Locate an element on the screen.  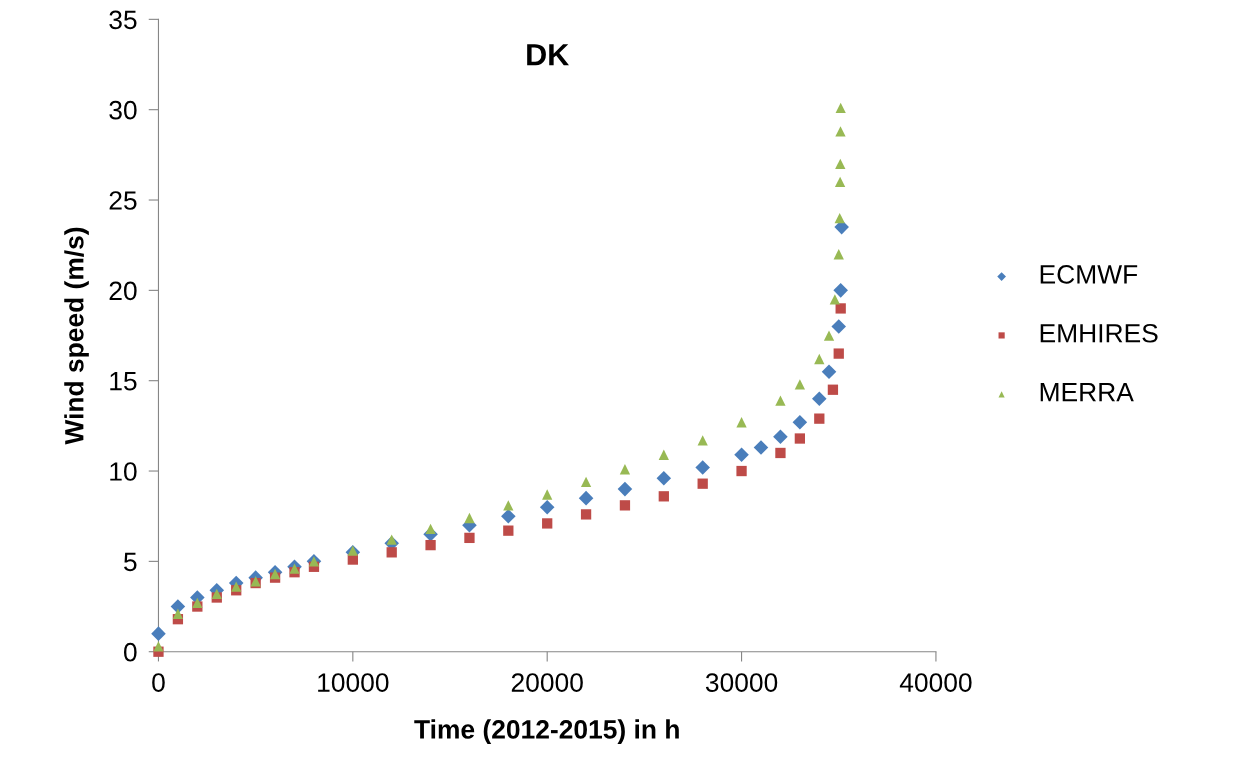
x-tick-label: 30000 is located at coordinates (741, 682).